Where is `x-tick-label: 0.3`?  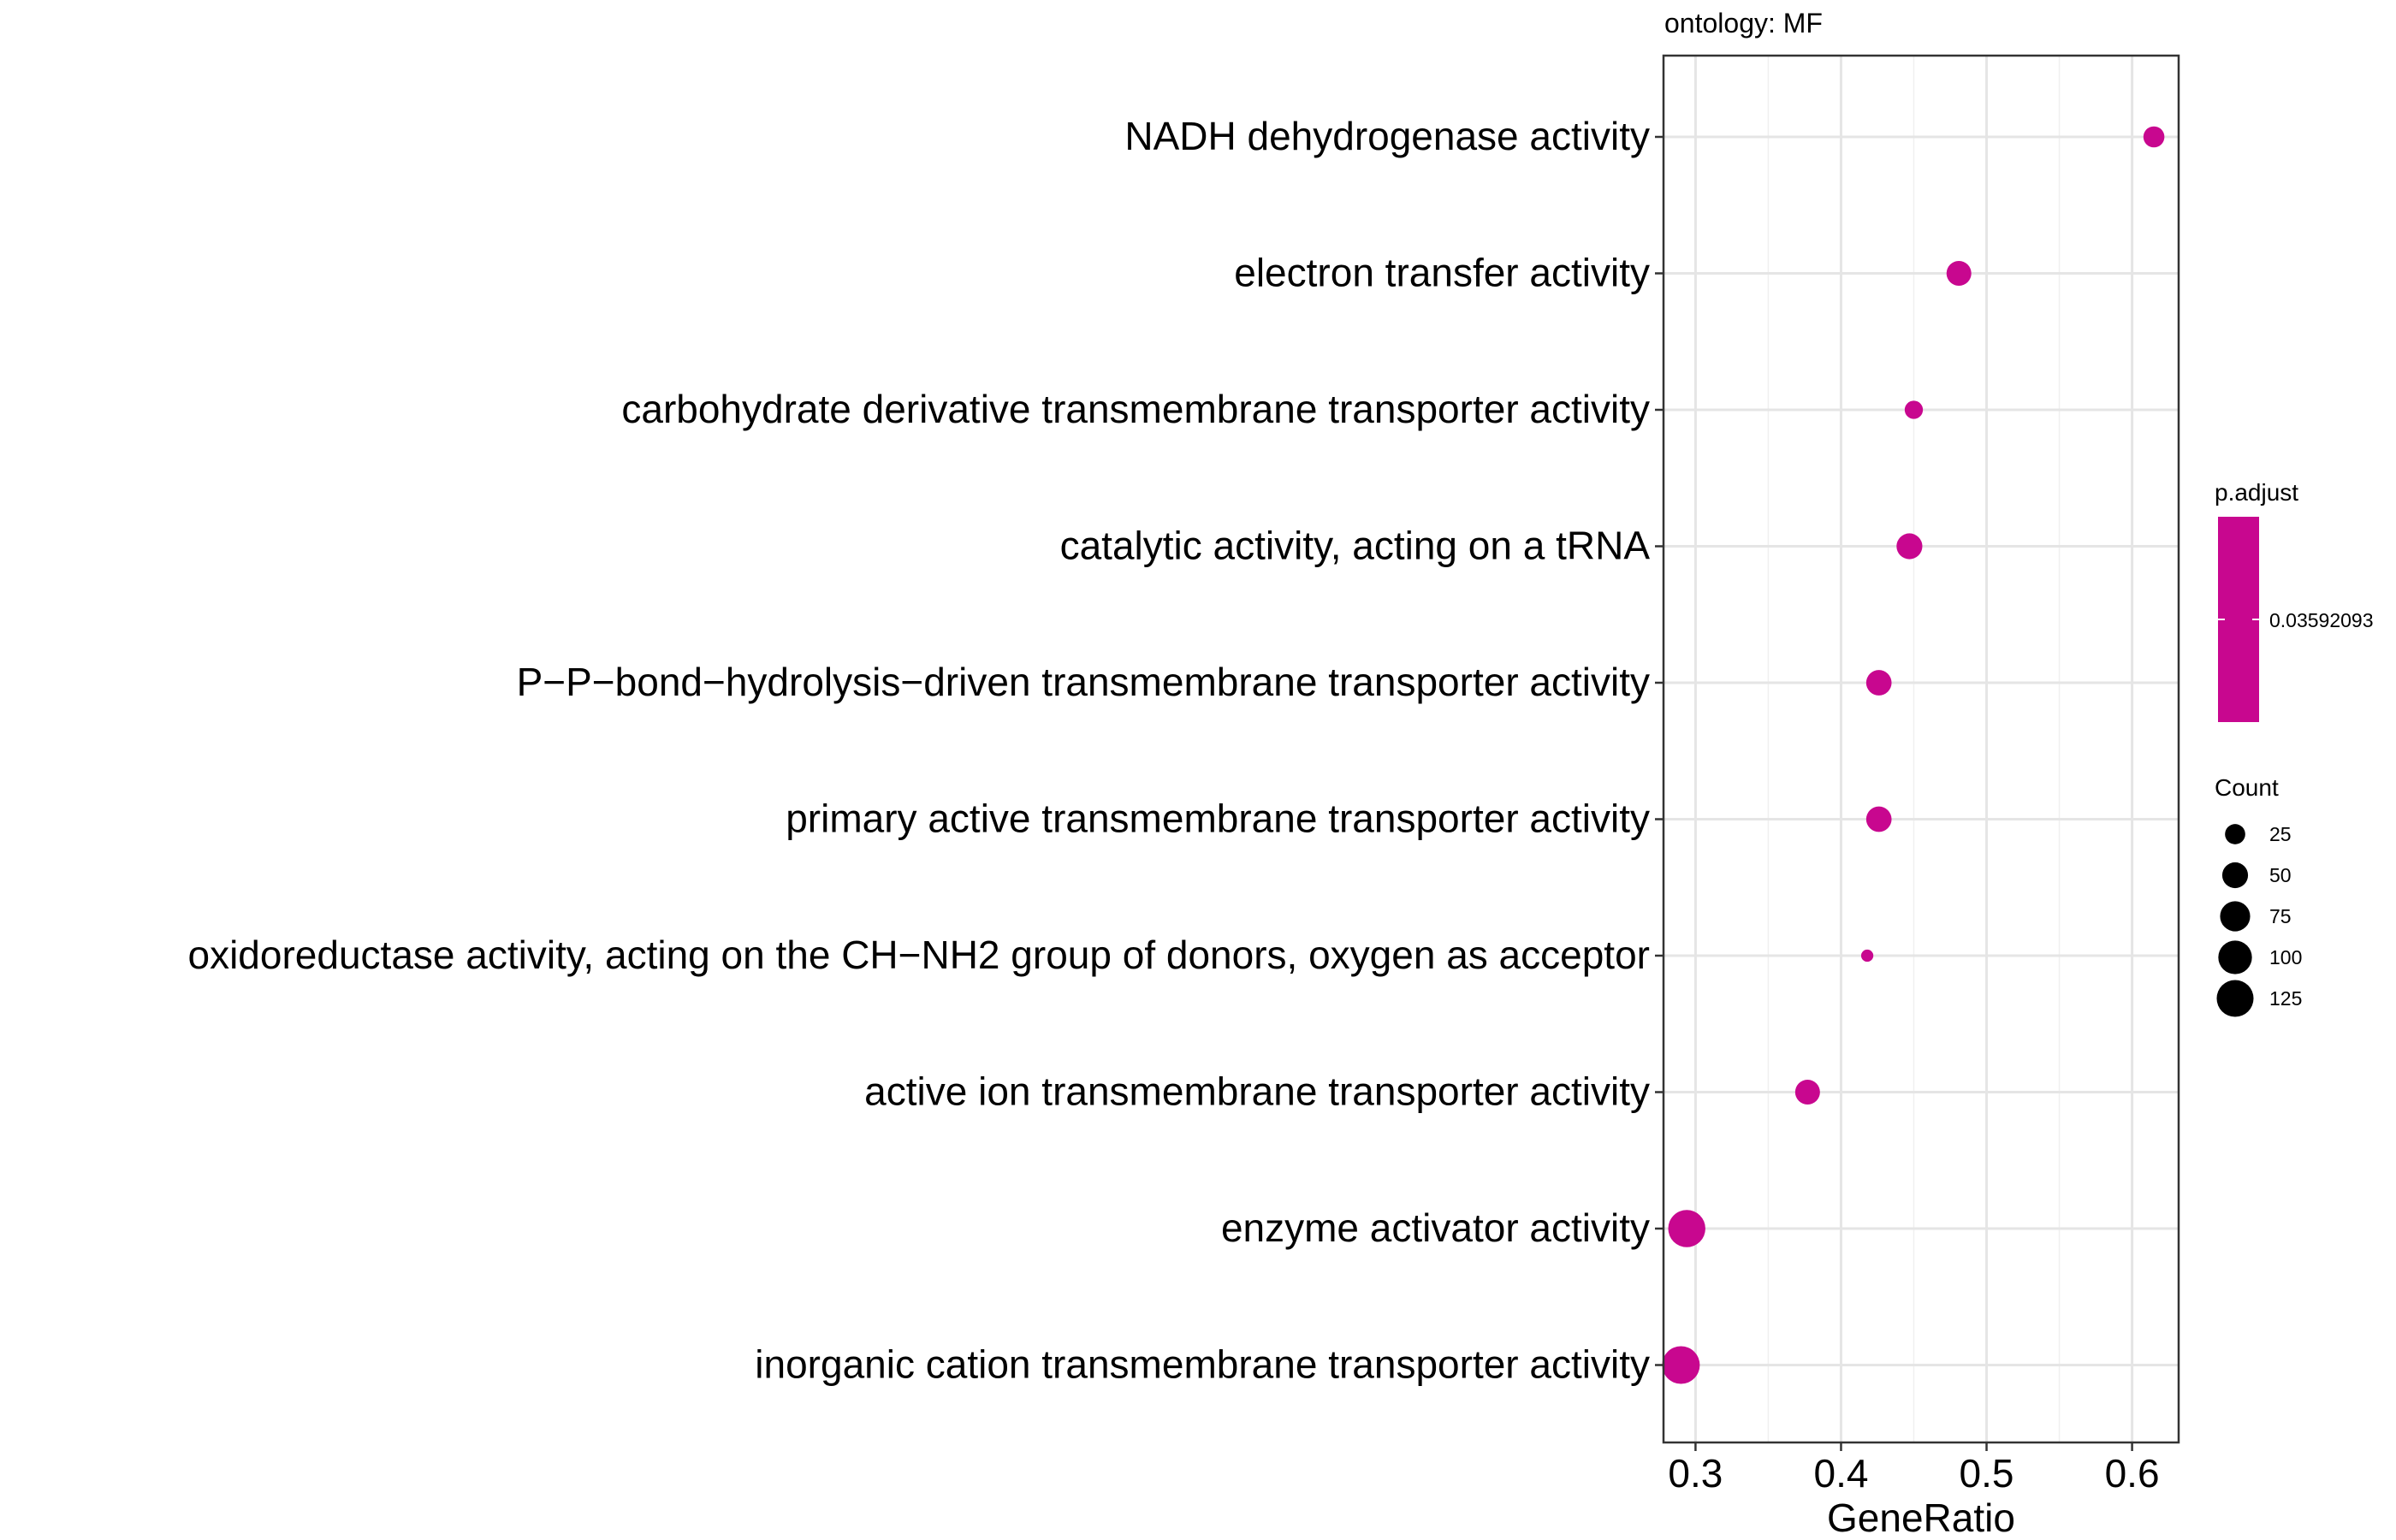 x-tick-label: 0.3 is located at coordinates (1695, 1473).